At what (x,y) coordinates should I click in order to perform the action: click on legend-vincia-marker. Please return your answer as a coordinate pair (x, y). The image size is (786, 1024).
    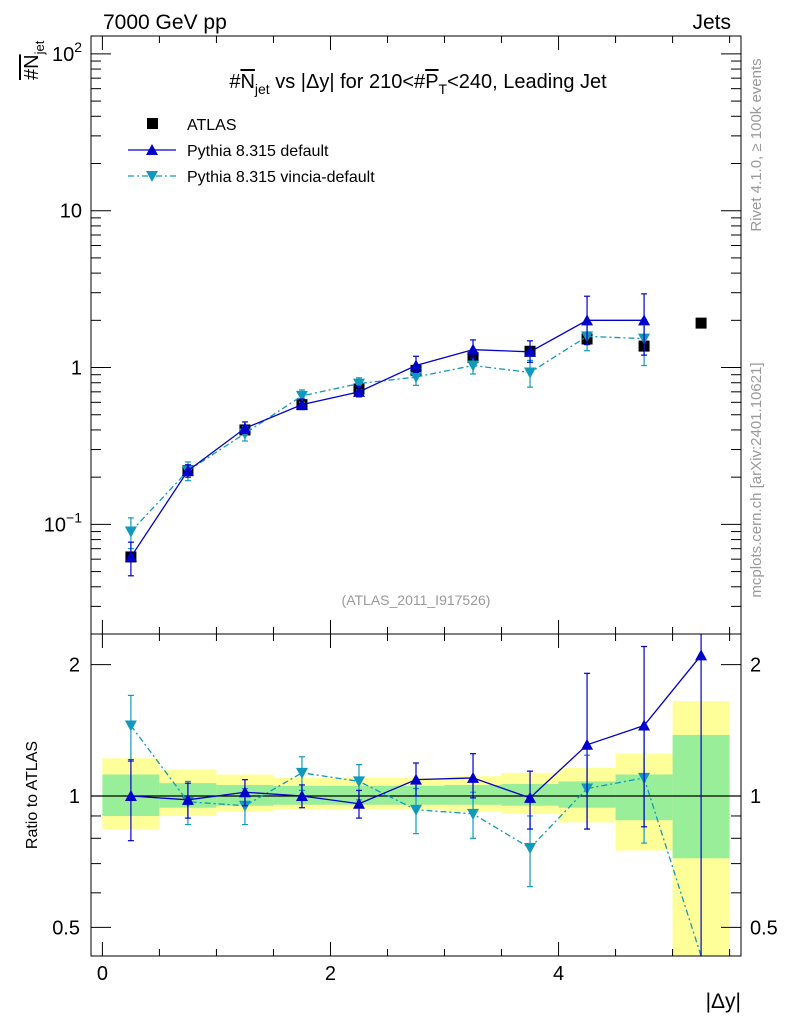
    Looking at the image, I should click on (152, 176).